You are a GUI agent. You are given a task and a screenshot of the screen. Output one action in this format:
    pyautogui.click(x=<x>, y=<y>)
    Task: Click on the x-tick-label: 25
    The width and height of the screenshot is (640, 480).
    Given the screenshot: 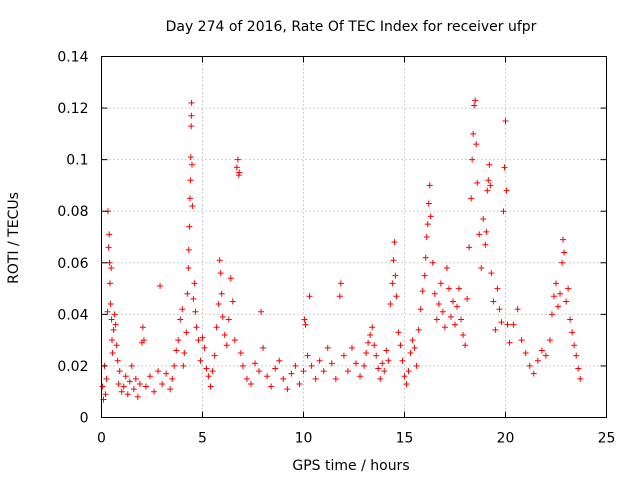 What is the action you would take?
    pyautogui.click(x=607, y=439)
    